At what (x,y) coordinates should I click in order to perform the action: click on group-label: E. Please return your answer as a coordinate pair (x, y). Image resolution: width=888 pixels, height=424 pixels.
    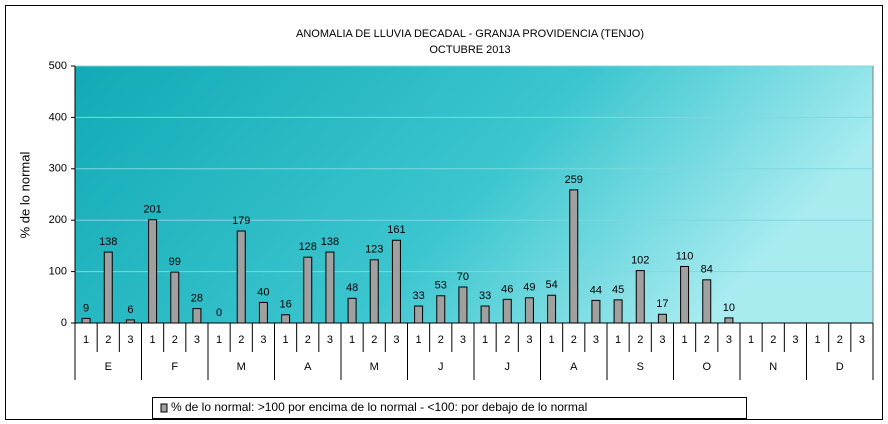
    Looking at the image, I should click on (108, 367).